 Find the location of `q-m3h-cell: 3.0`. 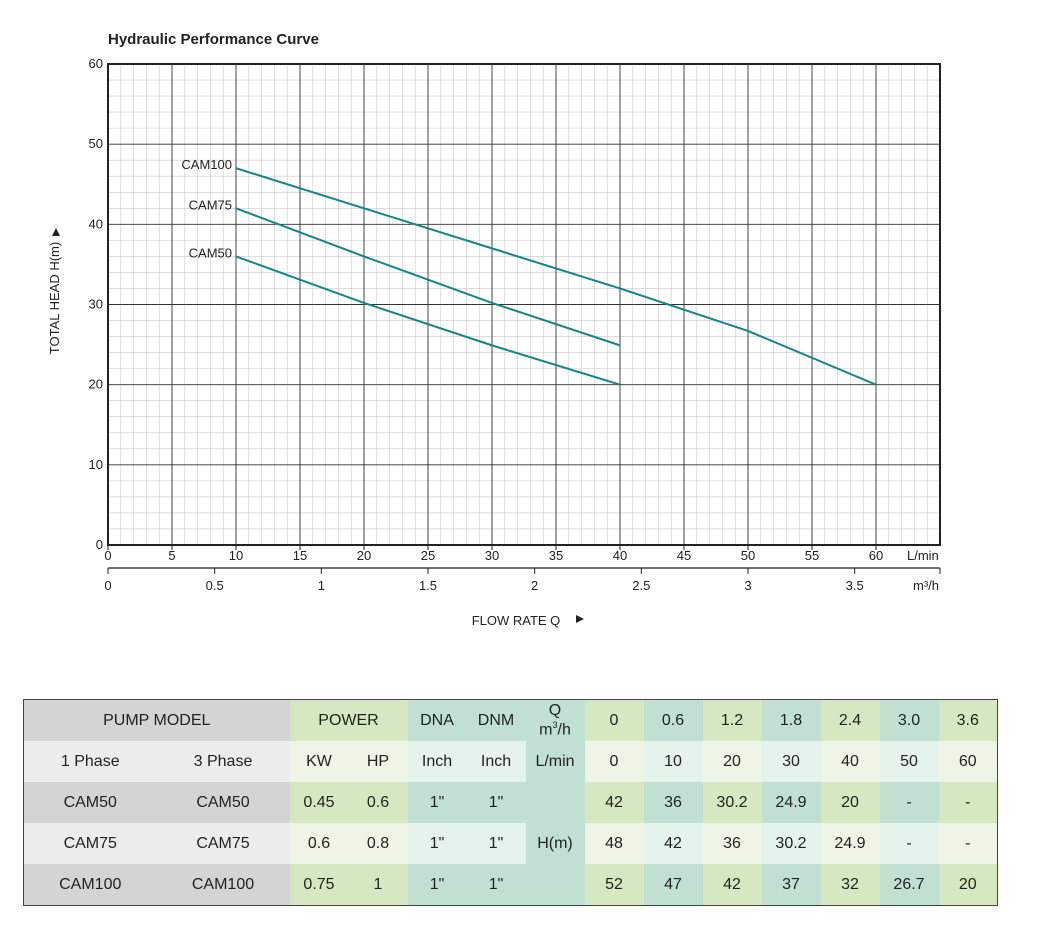

q-m3h-cell: 3.0 is located at coordinates (909, 720).